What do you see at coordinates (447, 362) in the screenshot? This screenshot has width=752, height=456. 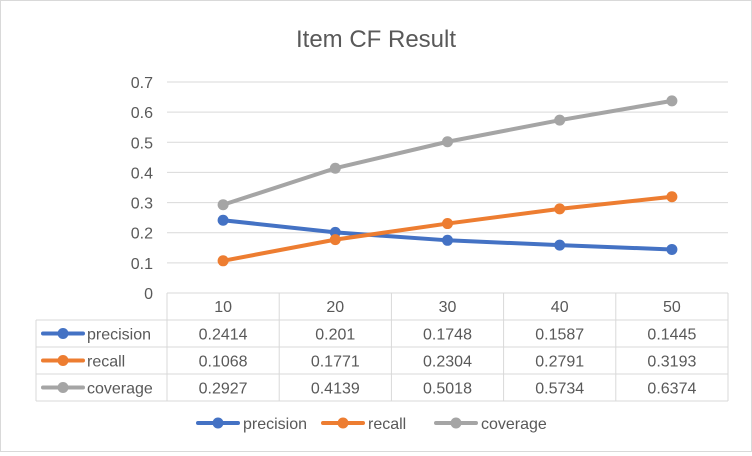 I see `table-cell-value: 0.2304` at bounding box center [447, 362].